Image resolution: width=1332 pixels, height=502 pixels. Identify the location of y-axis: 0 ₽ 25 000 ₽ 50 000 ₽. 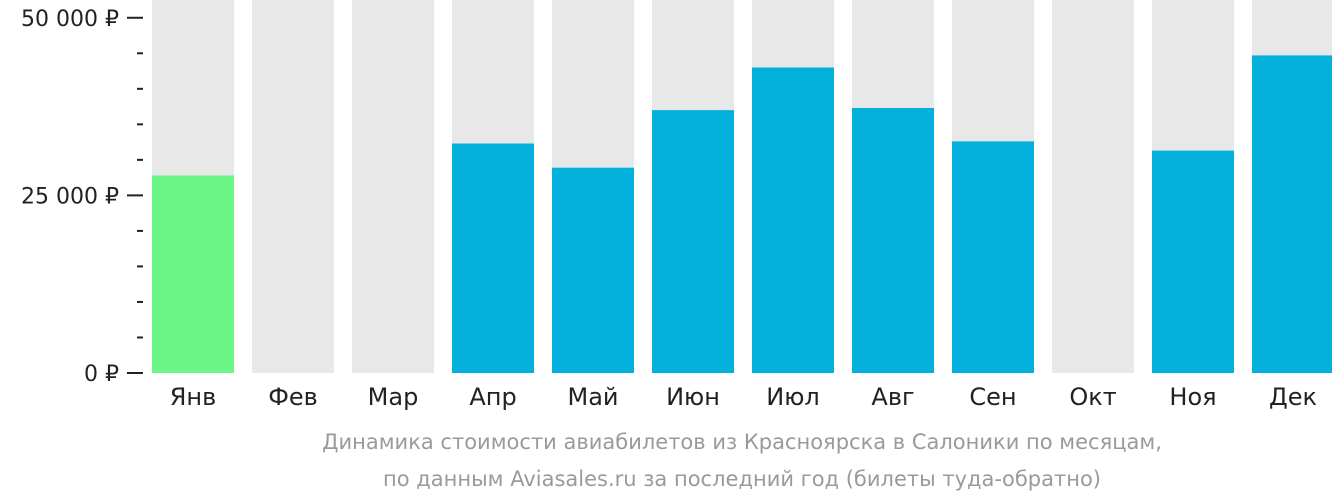
(82, 197).